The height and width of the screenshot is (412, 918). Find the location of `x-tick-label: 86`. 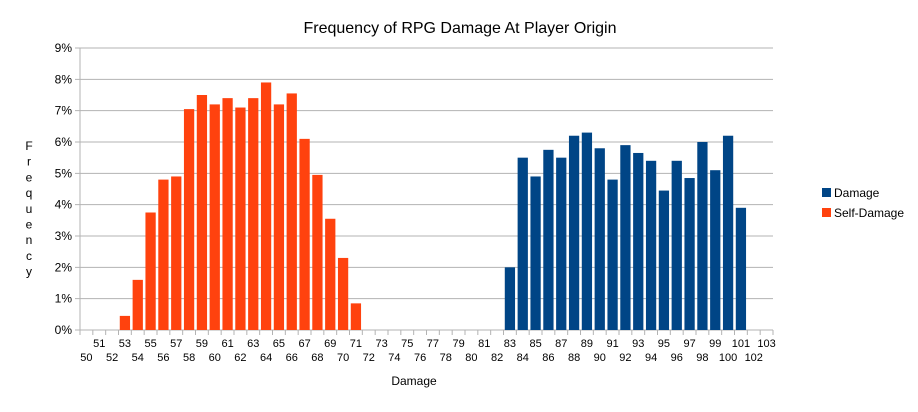

x-tick-label: 86 is located at coordinates (548, 358).